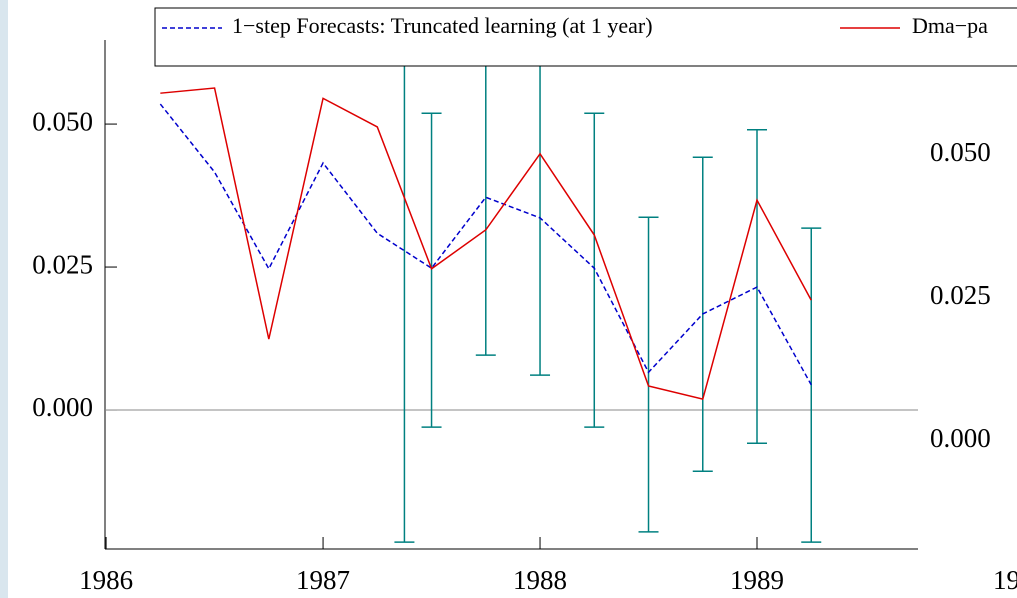 Image resolution: width=1017 pixels, height=598 pixels. Describe the element at coordinates (757, 580) in the screenshot. I see `x-tick-label: 1989` at that location.